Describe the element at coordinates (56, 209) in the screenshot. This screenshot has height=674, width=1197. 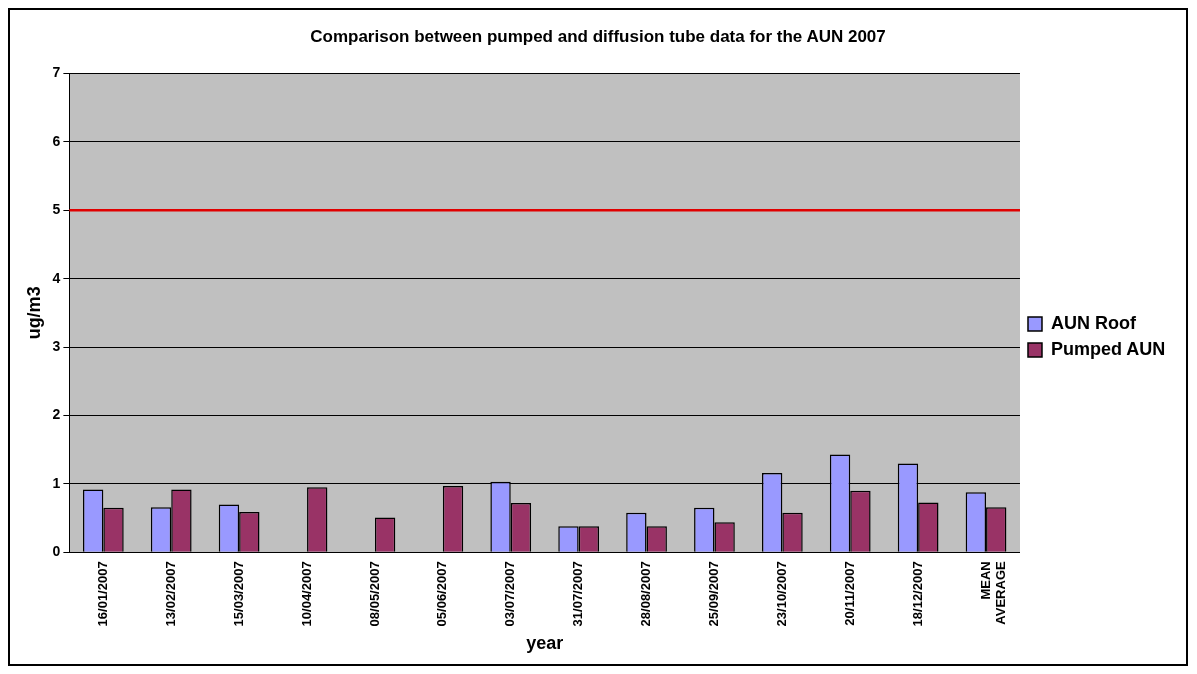
I see `y-tick-label: 5` at that location.